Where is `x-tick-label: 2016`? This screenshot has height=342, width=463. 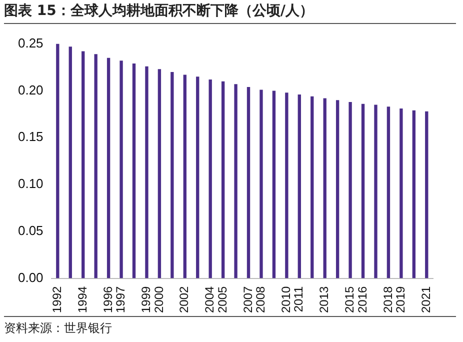 x-tick-label: 2016 is located at coordinates (362, 300).